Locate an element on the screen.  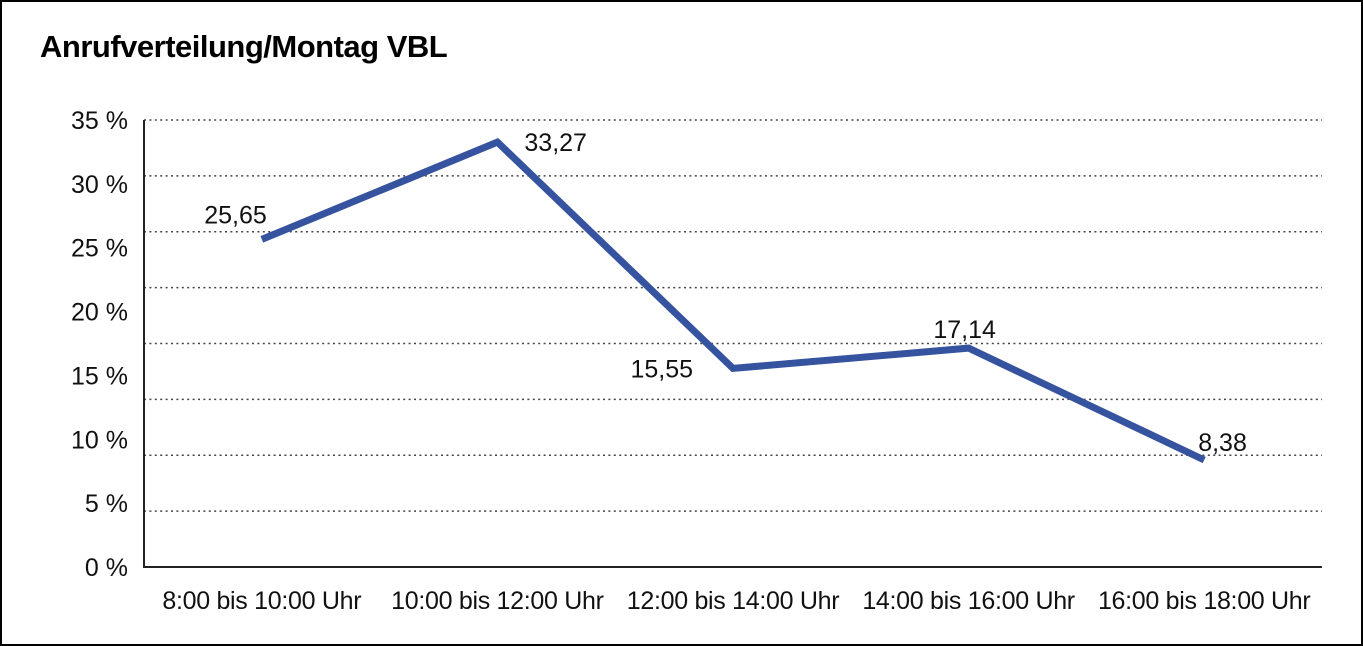
y-tick-label: 10 % is located at coordinates (99, 440).